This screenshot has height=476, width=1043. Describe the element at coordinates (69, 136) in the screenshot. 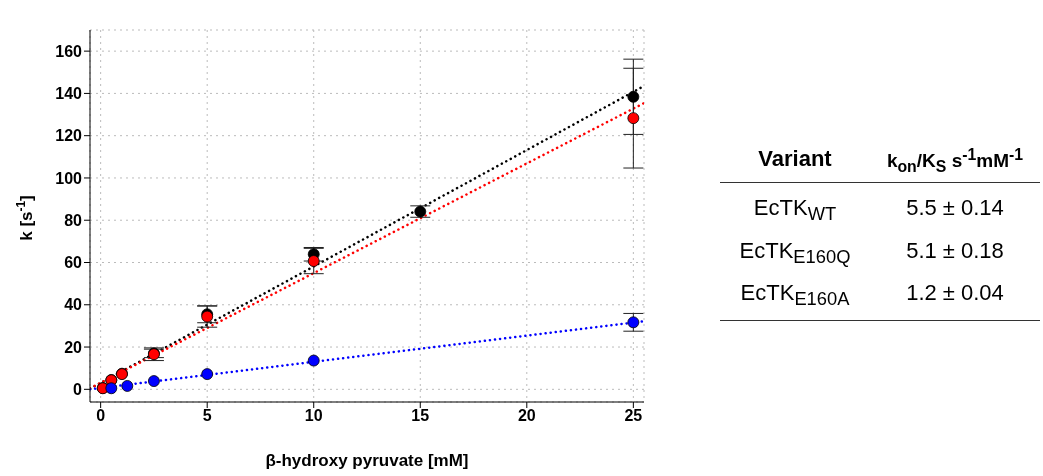

I see `y-tick-label: 120` at that location.